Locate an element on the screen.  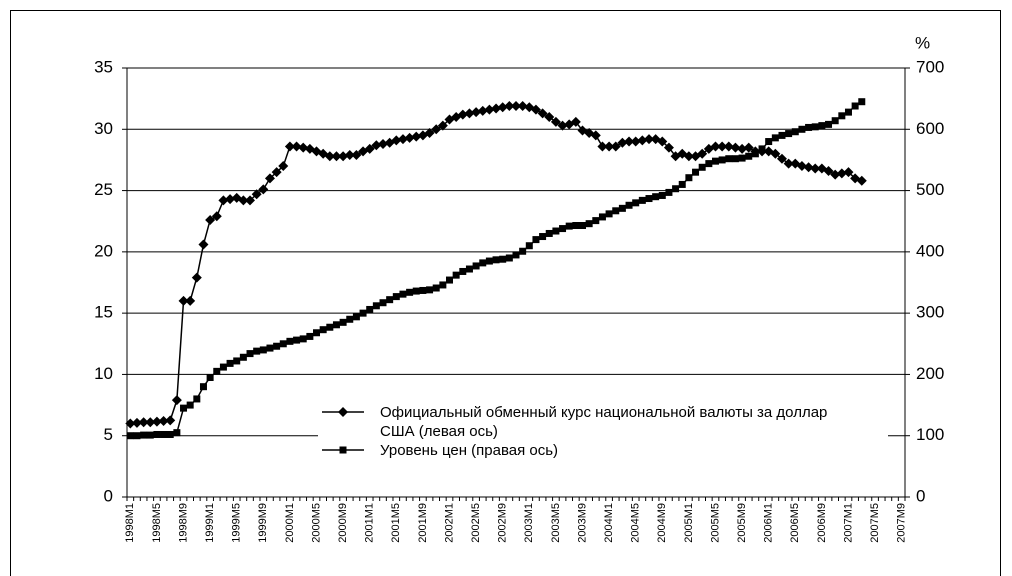
x-tick-label: 1998M1 is located at coordinates (130, 523).